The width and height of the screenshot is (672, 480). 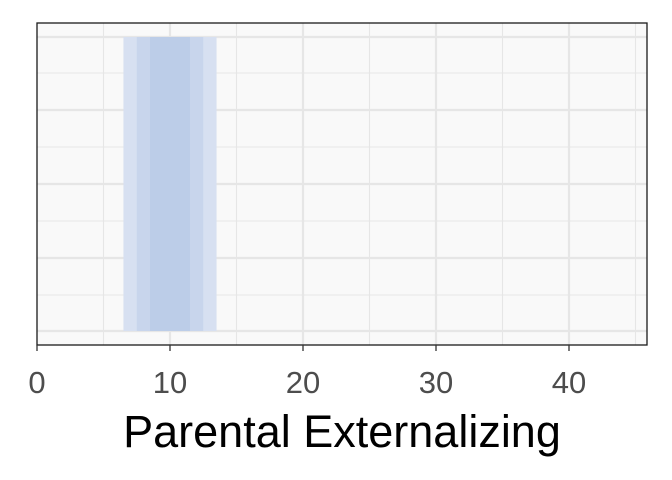 What do you see at coordinates (170, 382) in the screenshot?
I see `x-tick-label: 10` at bounding box center [170, 382].